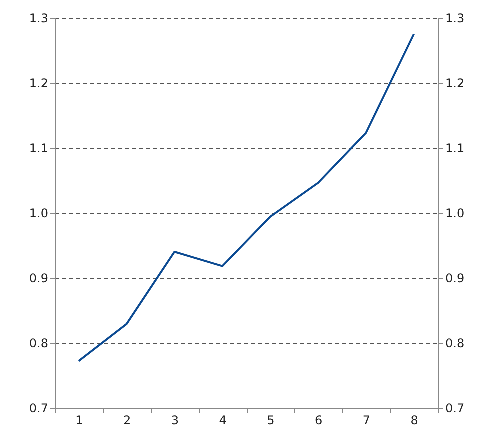  What do you see at coordinates (455, 83) in the screenshot?
I see `y2-tick-label: 1.2` at bounding box center [455, 83].